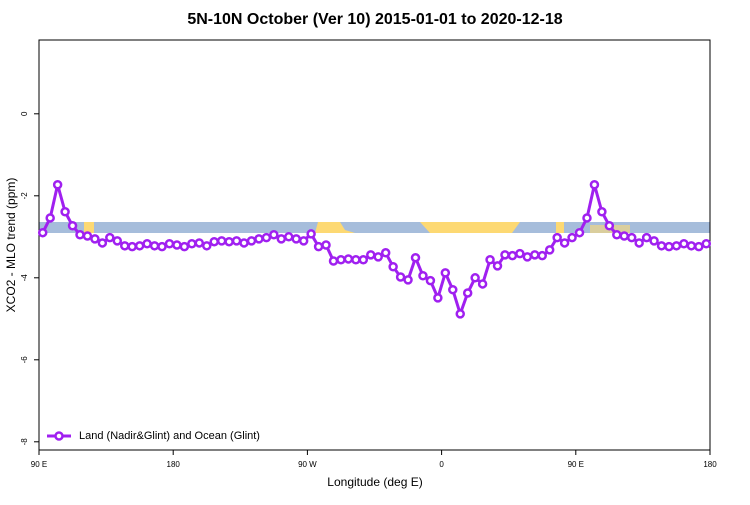 The image size is (750, 505). Describe the element at coordinates (24, 360) in the screenshot. I see `y-tick-label: -6` at that location.